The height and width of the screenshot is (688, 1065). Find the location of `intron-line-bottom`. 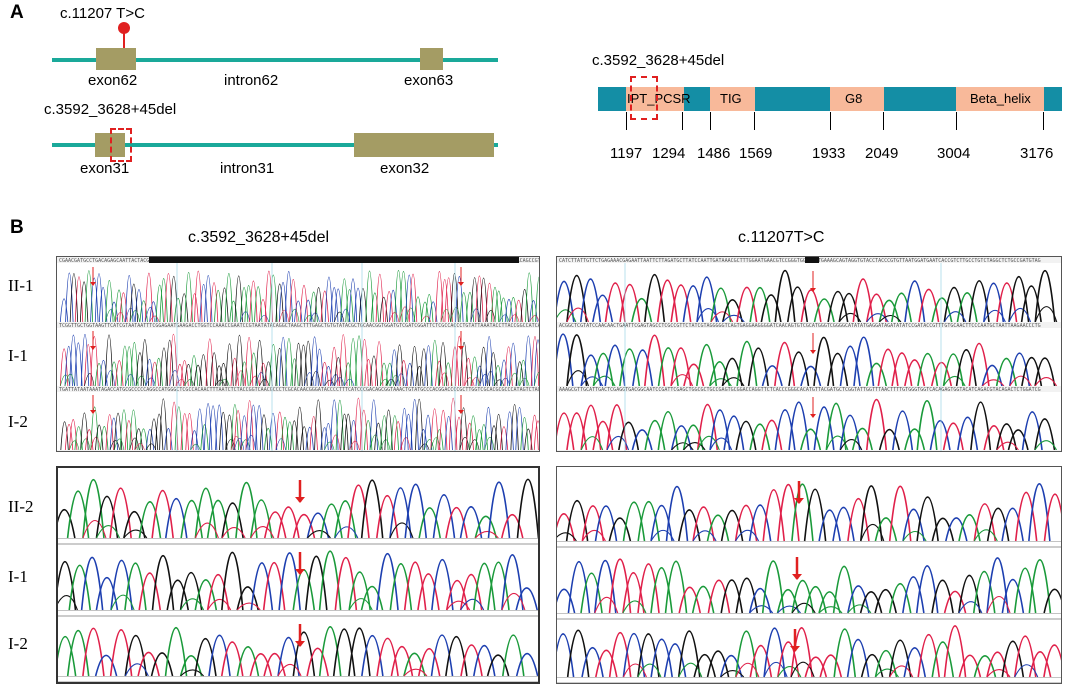

intron-line-bottom is located at coordinates (275, 145).